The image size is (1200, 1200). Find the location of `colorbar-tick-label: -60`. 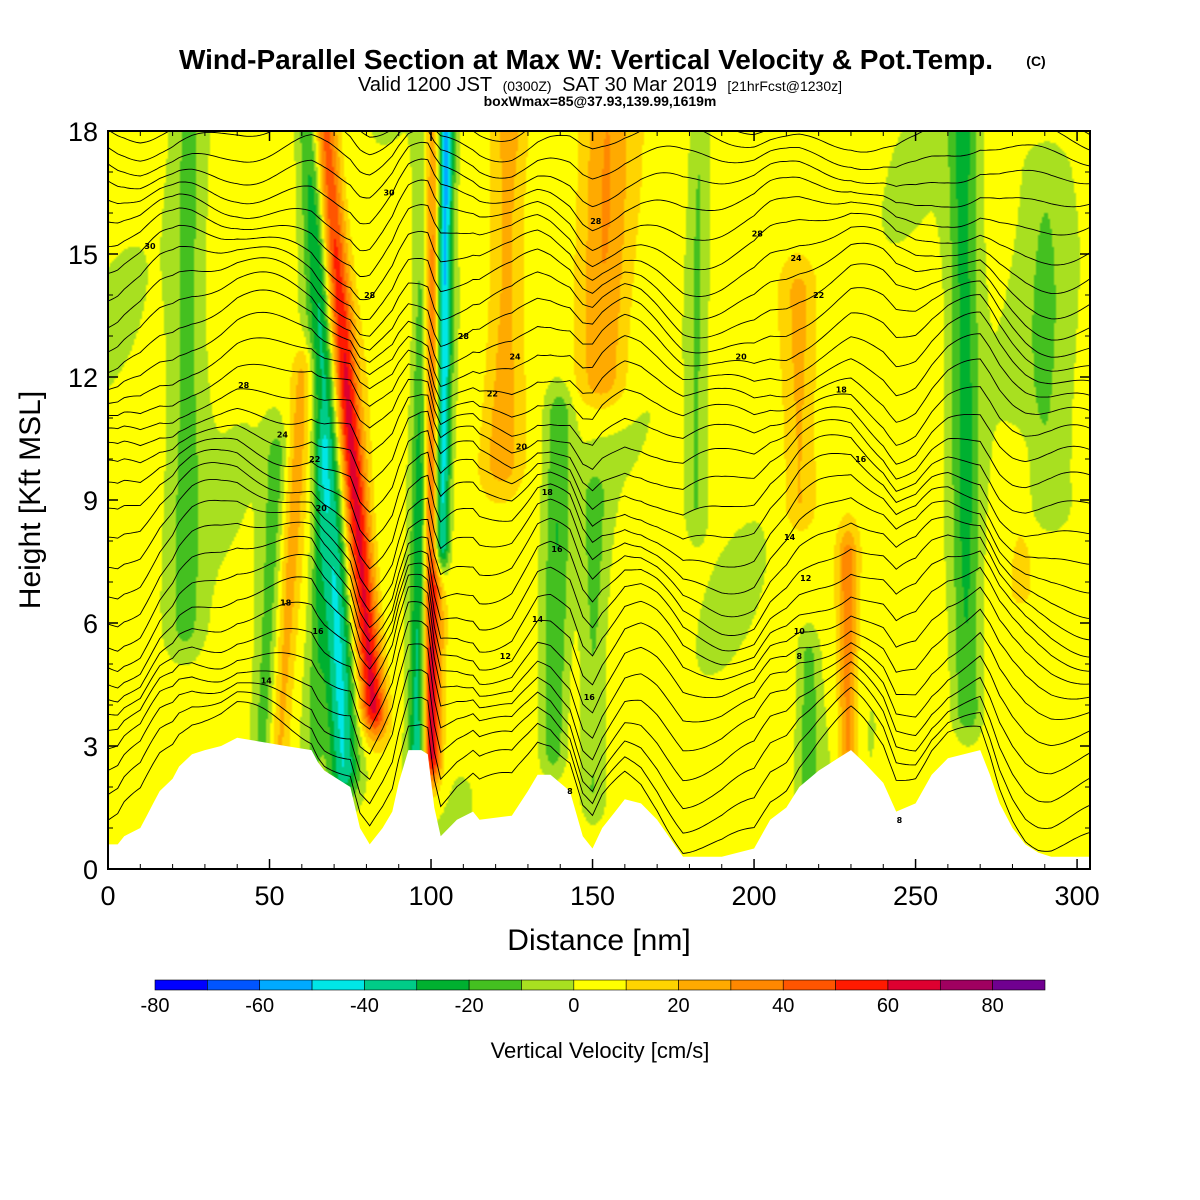

colorbar-tick-label: -60 is located at coordinates (259, 1006).